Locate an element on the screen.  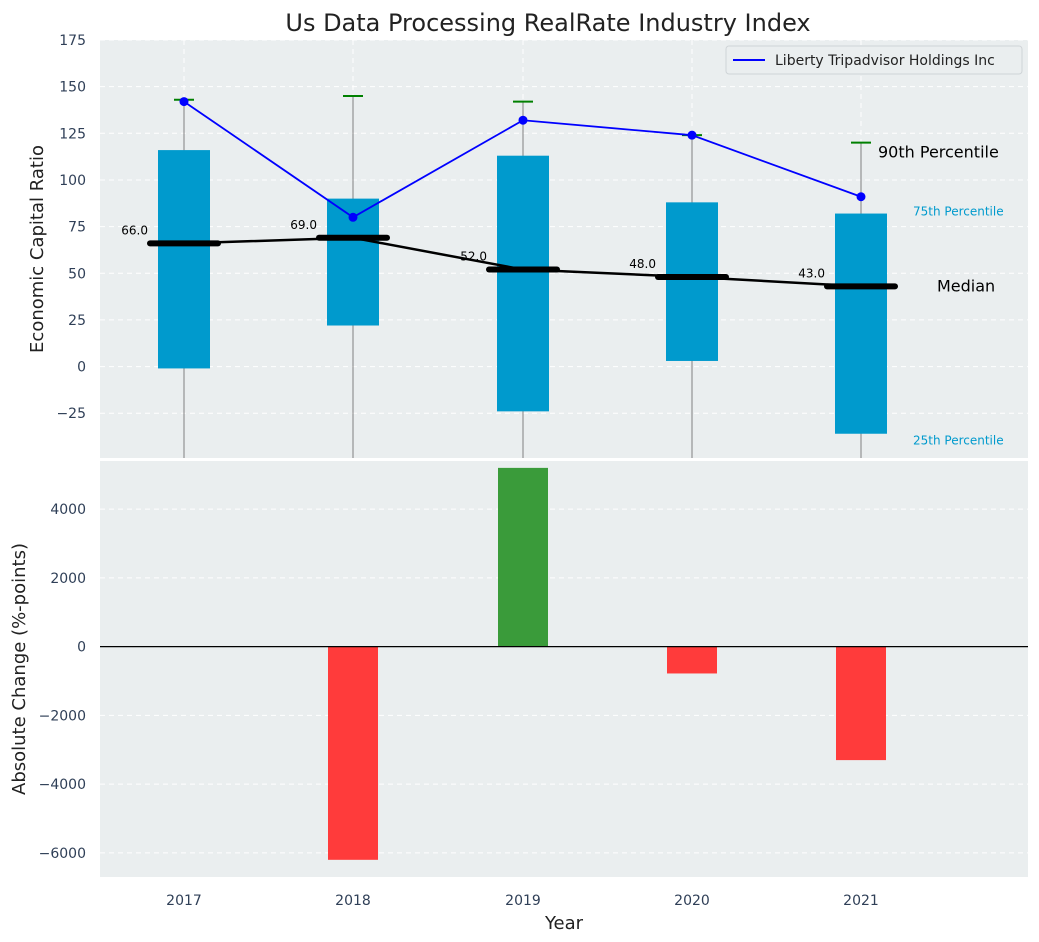
median-series: 66.0 69.0 52.0 48.0 43.0 is located at coordinates (509, 254).